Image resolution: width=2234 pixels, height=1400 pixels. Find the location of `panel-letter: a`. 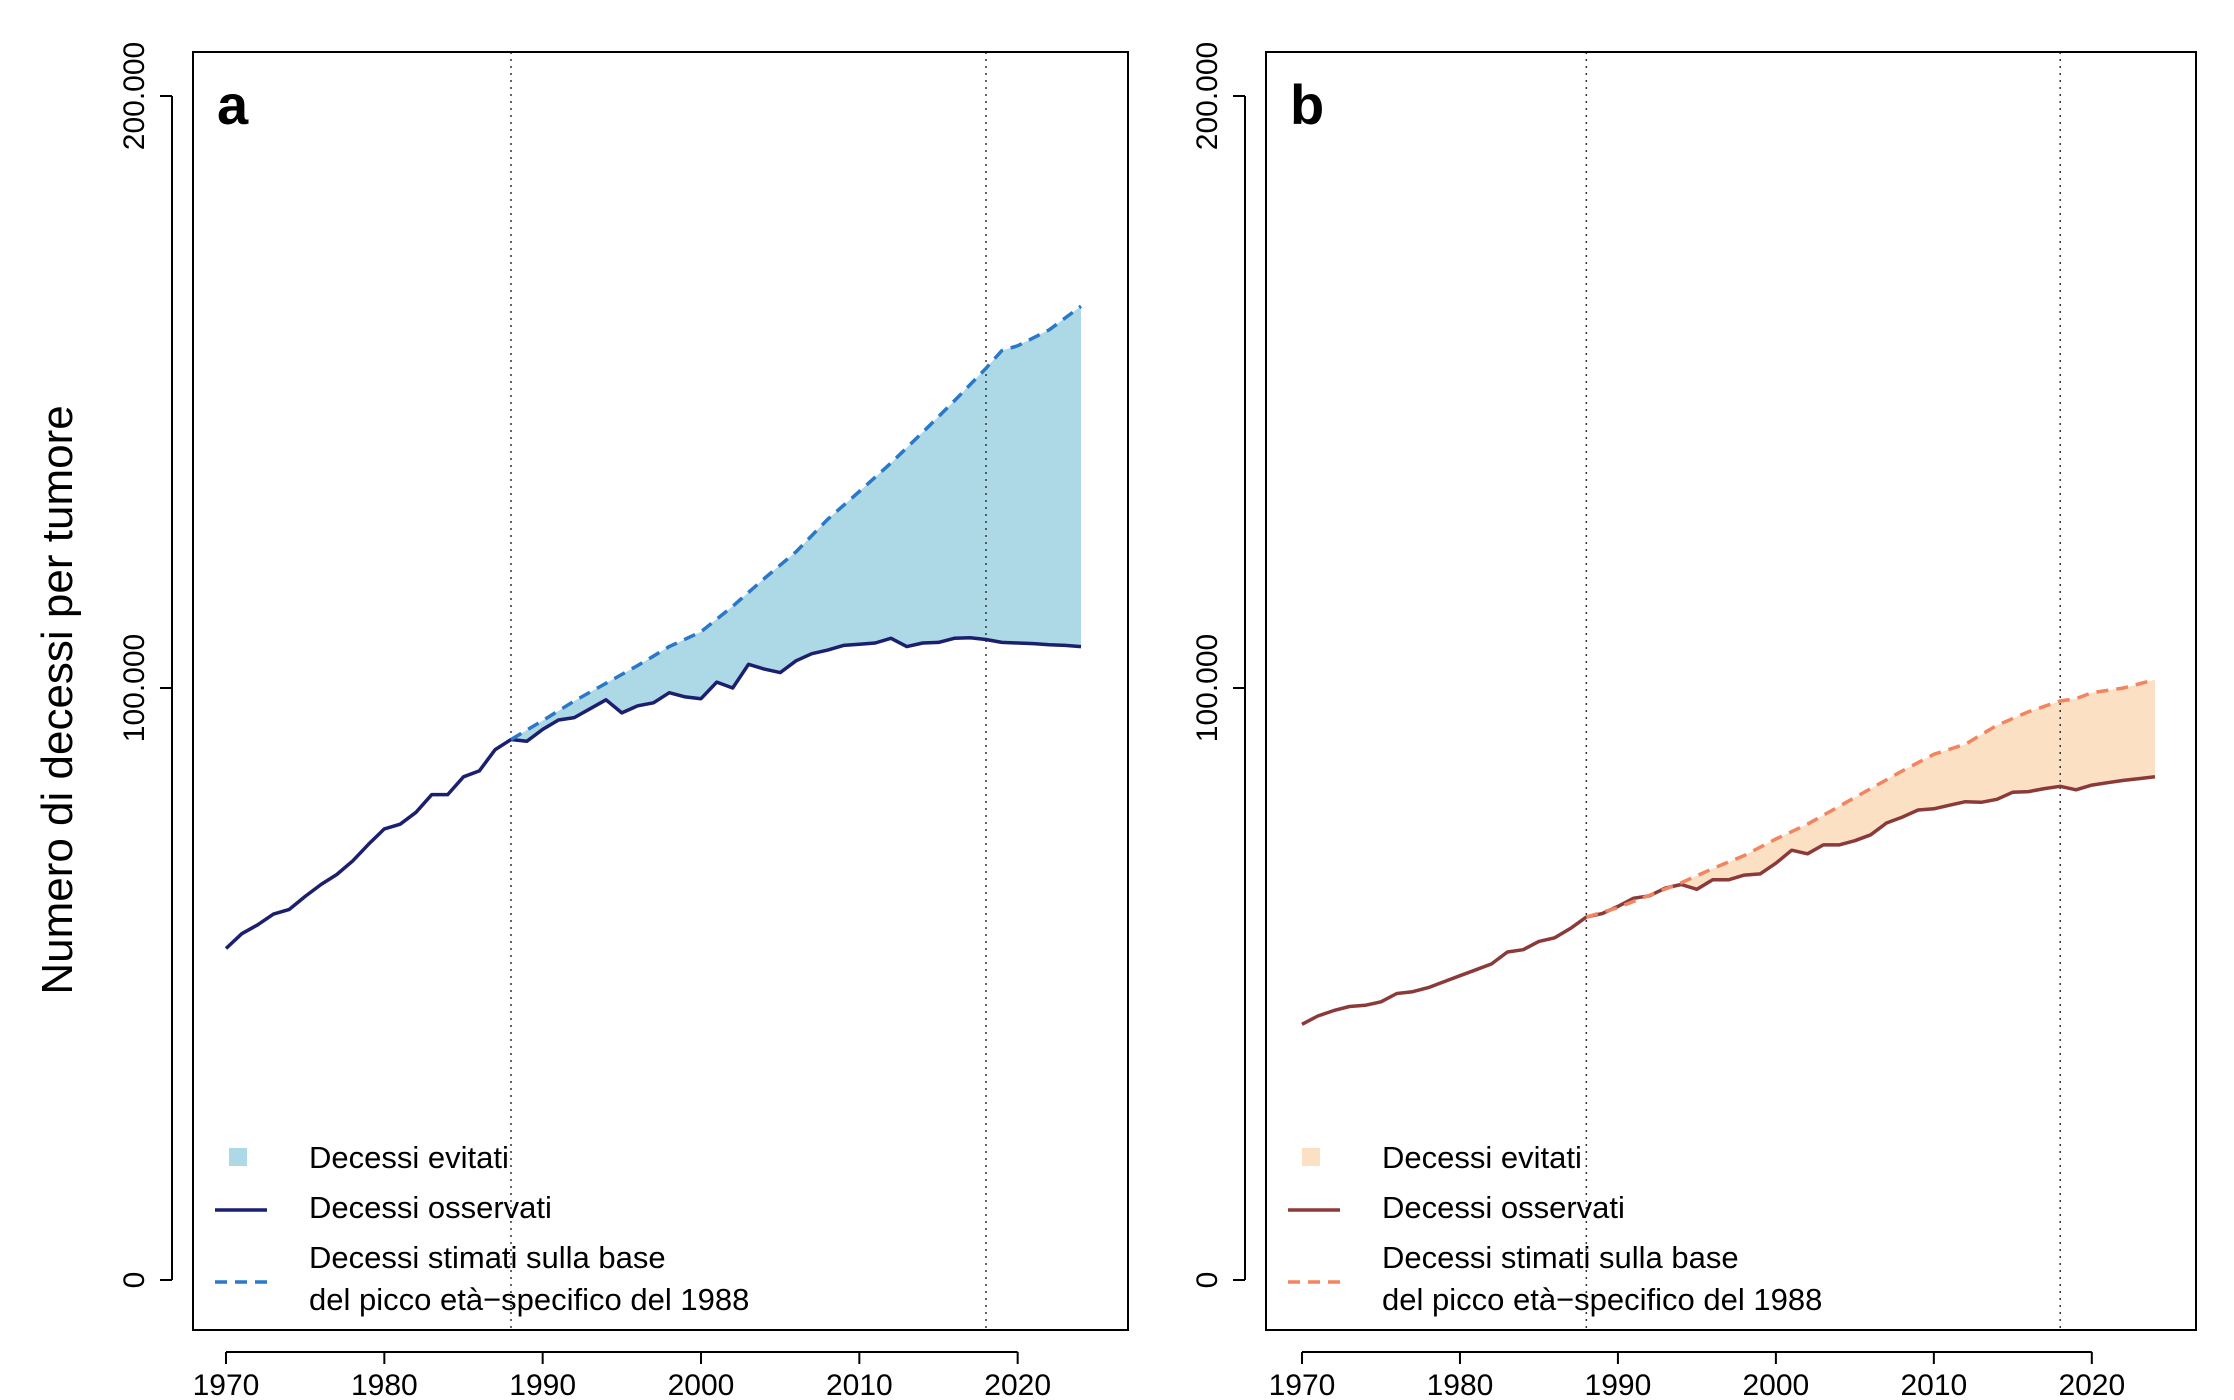

panel-letter: a is located at coordinates (233, 104).